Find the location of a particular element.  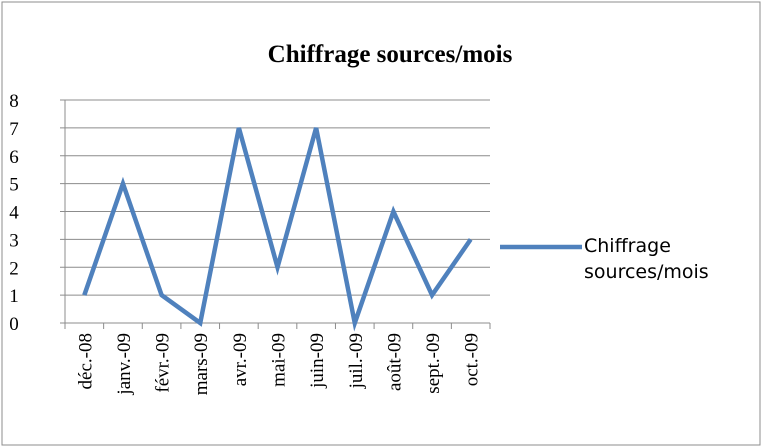

y-tick-label: 6 is located at coordinates (14, 157).